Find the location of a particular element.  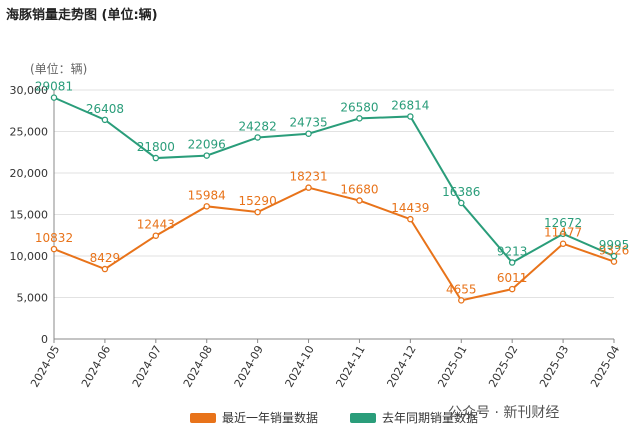

series-0-data-label: 12443 is located at coordinates (156, 225).